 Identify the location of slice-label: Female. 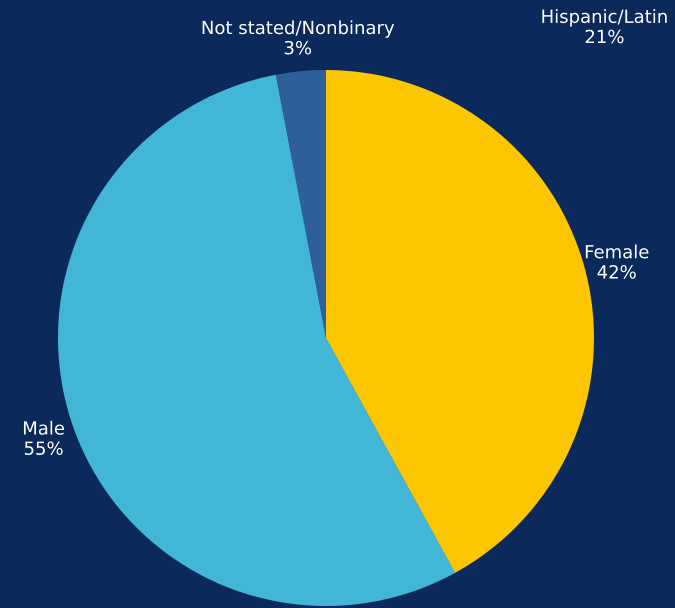
(617, 251).